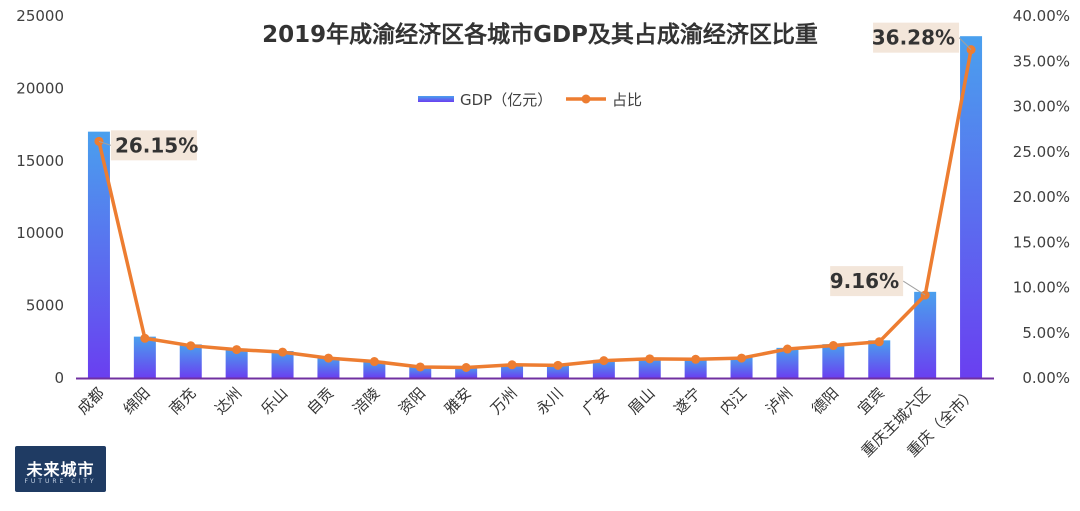 This screenshot has height=511, width=1080. Describe the element at coordinates (540, 34) in the screenshot. I see `chart-title: 2019年成渝经济区各城市GDP及其占成渝经济区比重` at that location.